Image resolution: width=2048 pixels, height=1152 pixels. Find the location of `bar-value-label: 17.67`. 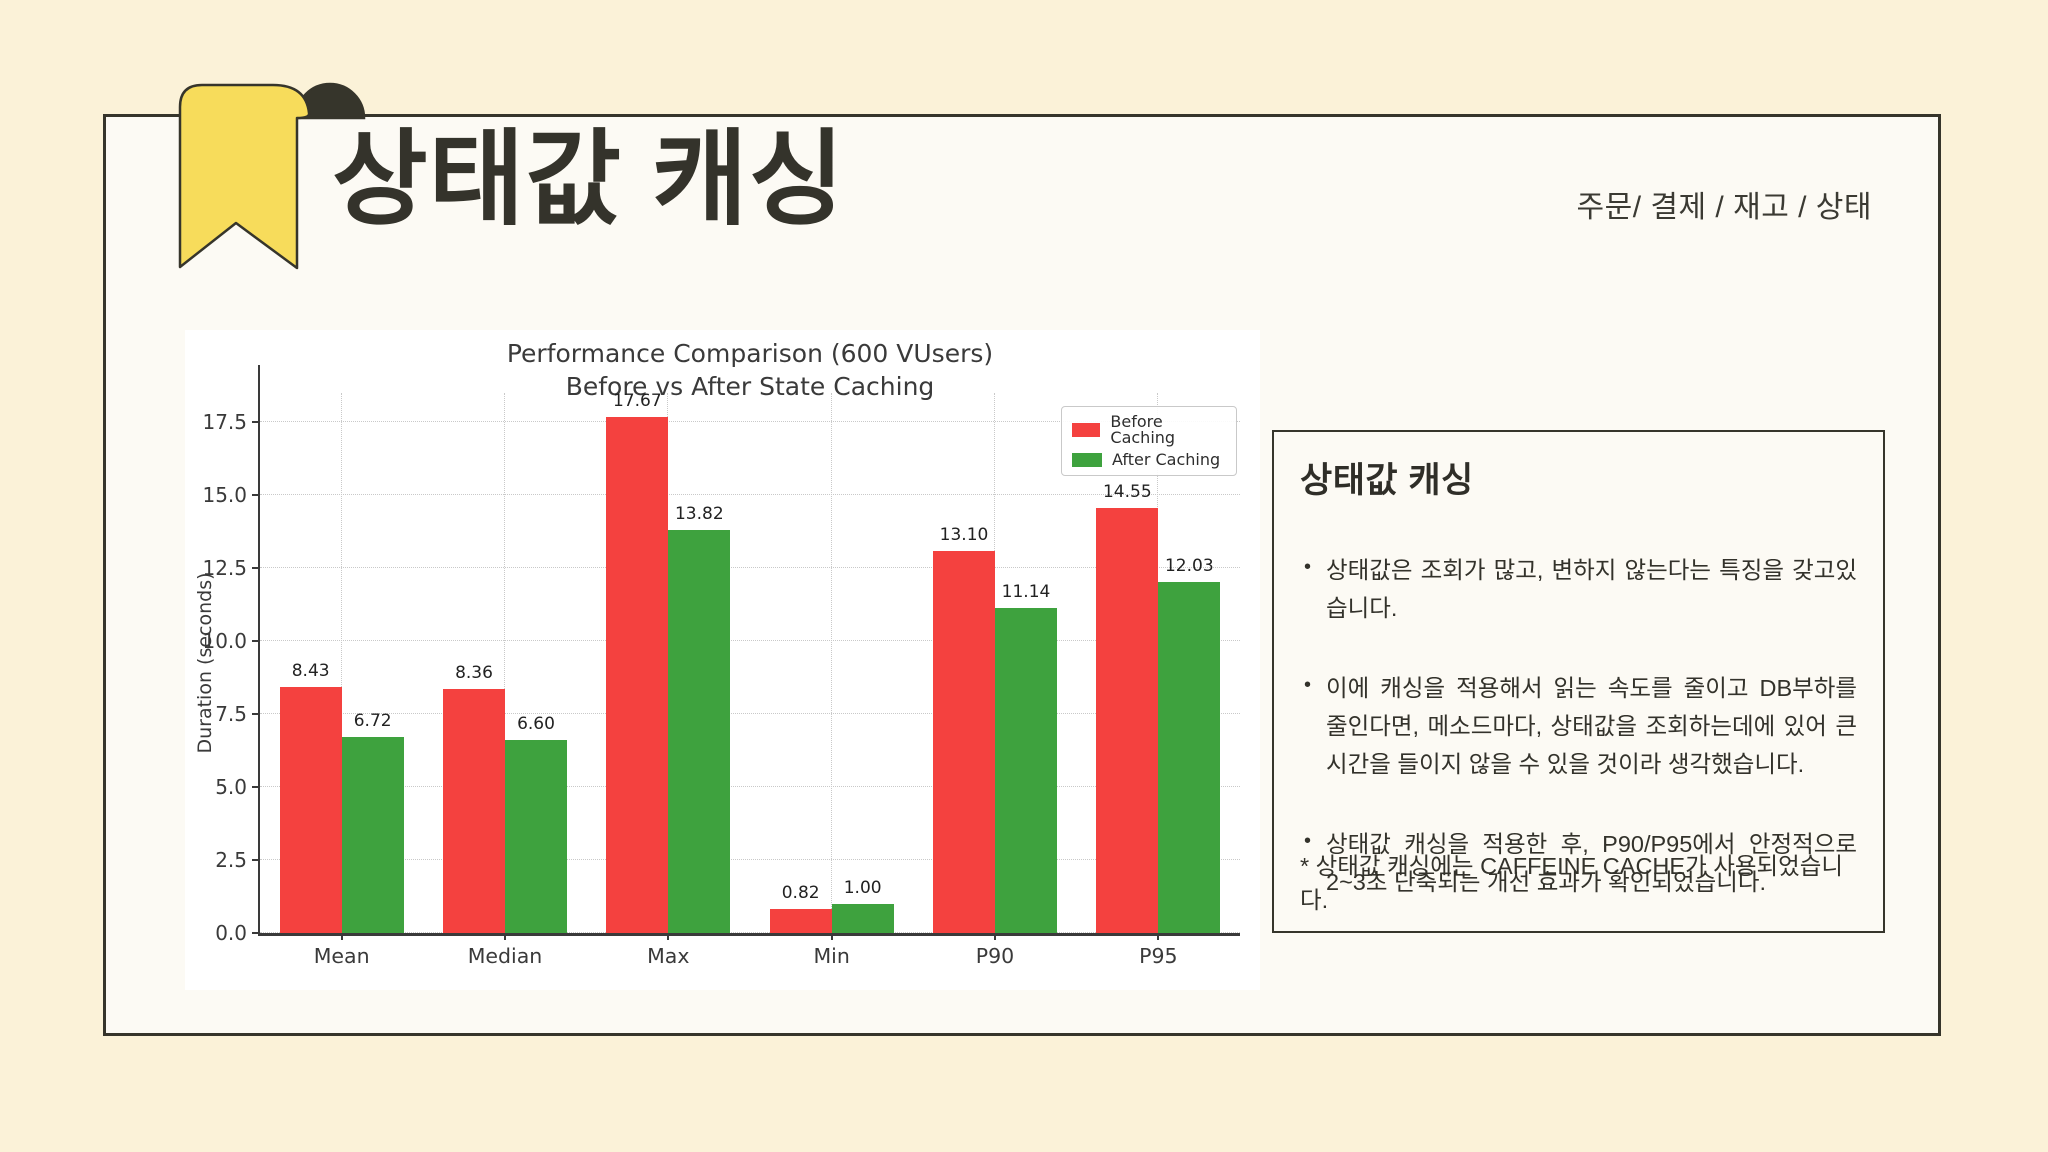

bar-value-label: 17.67 is located at coordinates (637, 401).